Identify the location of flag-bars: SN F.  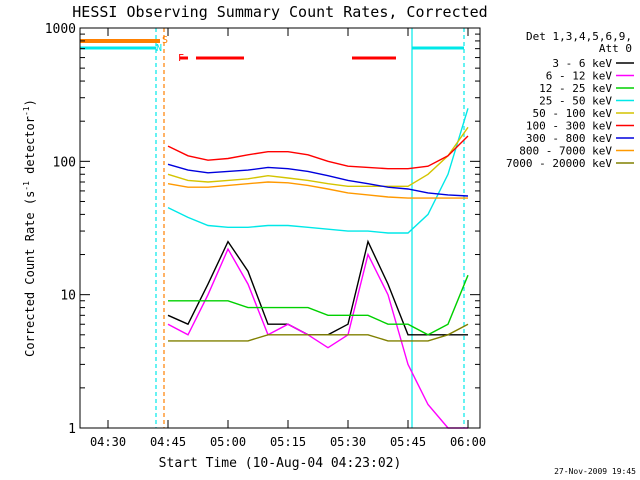
(272, 49).